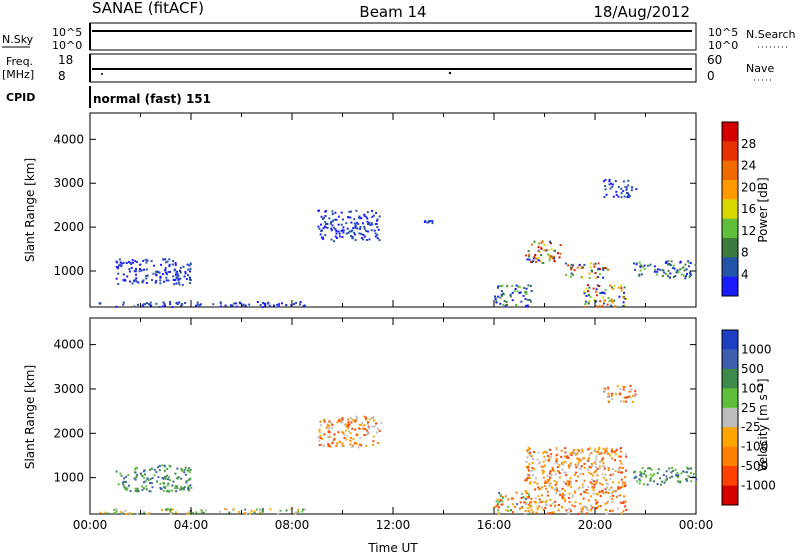  I want to click on x-tick-label: 00:00, so click(90, 525).